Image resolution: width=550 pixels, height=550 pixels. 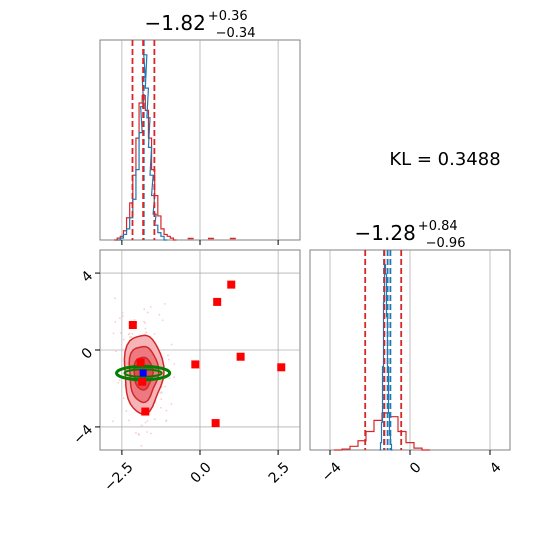 What do you see at coordinates (438, 226) in the screenshot?
I see `histogram-param2-title-upper: +0.84` at bounding box center [438, 226].